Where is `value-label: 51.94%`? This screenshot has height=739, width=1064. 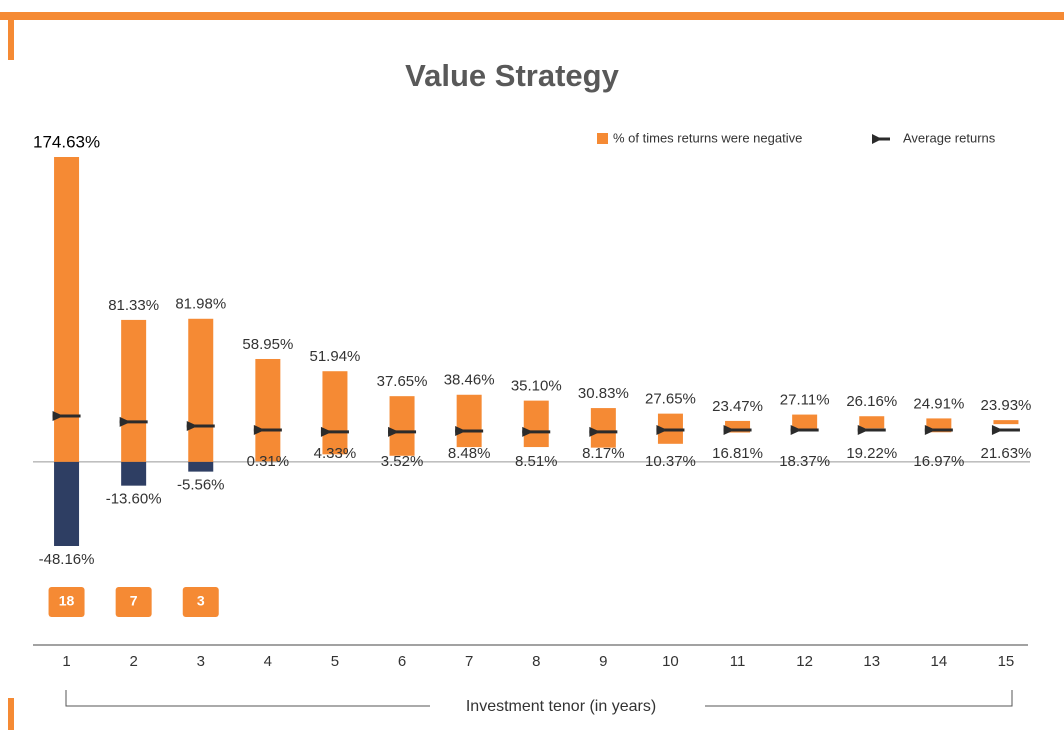
value-label: 51.94% is located at coordinates (335, 356).